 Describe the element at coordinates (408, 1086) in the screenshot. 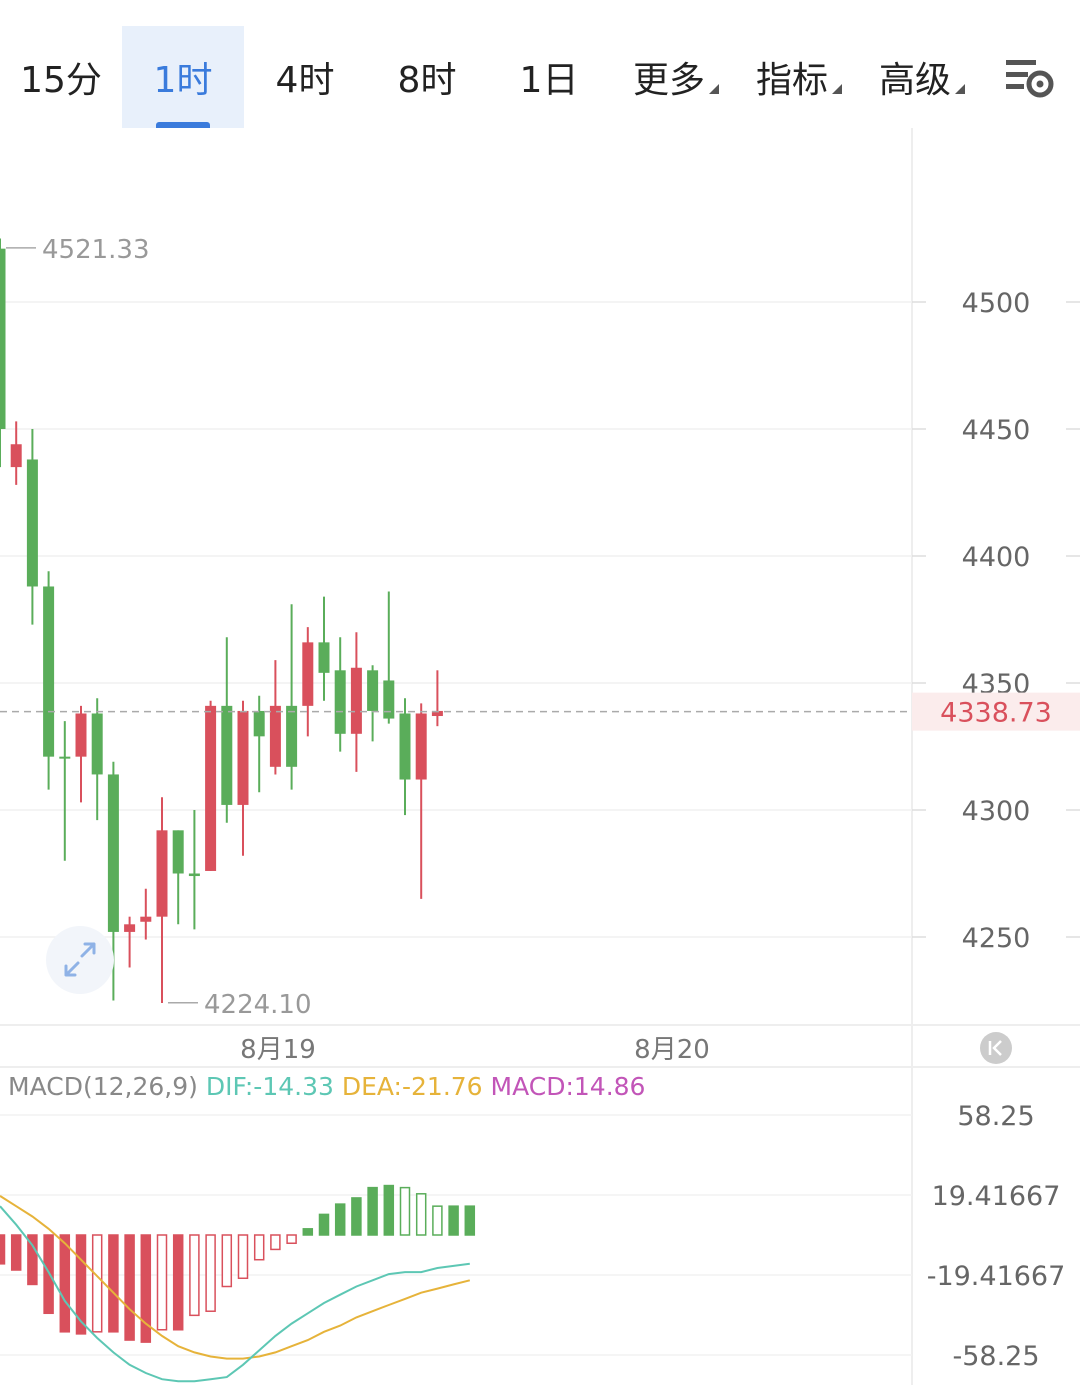

I see `macd-header-part: DEA:-21.76` at that location.